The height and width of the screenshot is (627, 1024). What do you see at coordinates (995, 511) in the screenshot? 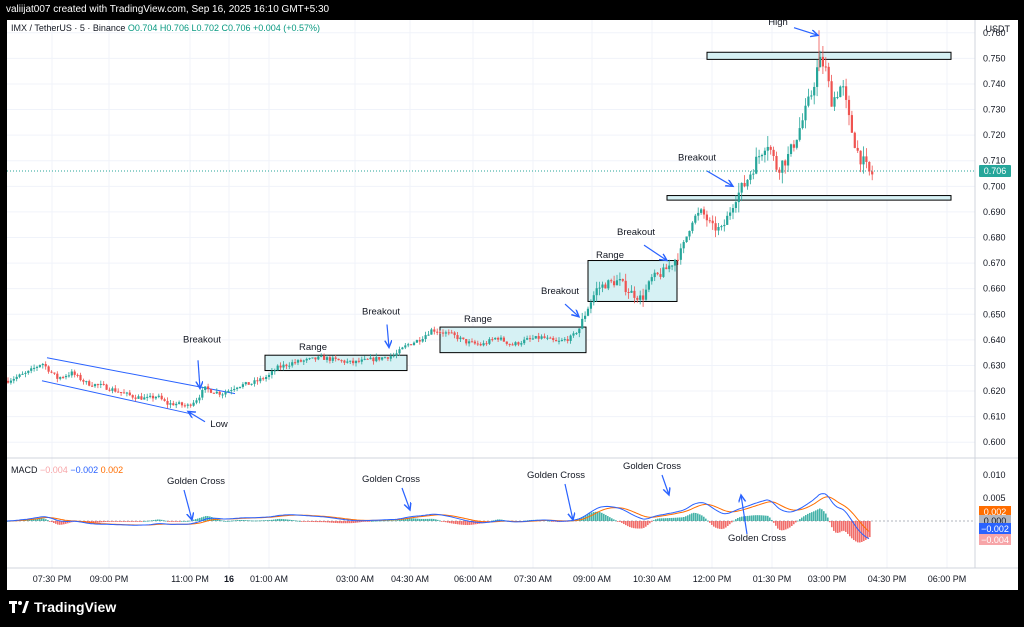
I see `macd-signal-tag-bg` at bounding box center [995, 511].